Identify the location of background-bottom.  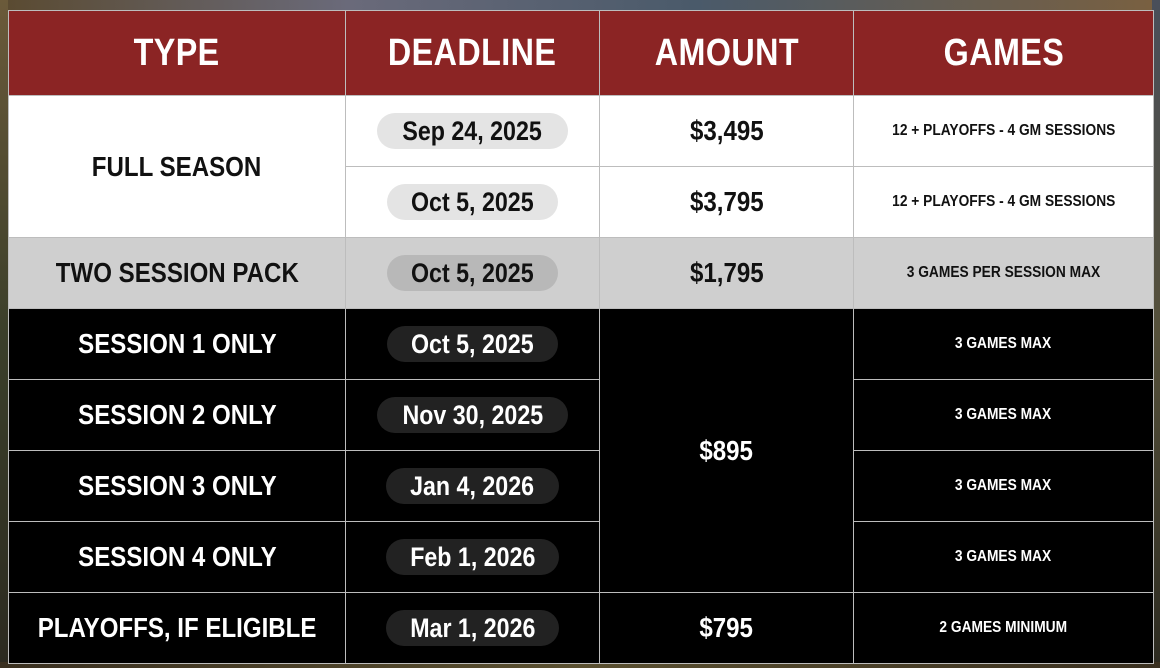
(580, 665).